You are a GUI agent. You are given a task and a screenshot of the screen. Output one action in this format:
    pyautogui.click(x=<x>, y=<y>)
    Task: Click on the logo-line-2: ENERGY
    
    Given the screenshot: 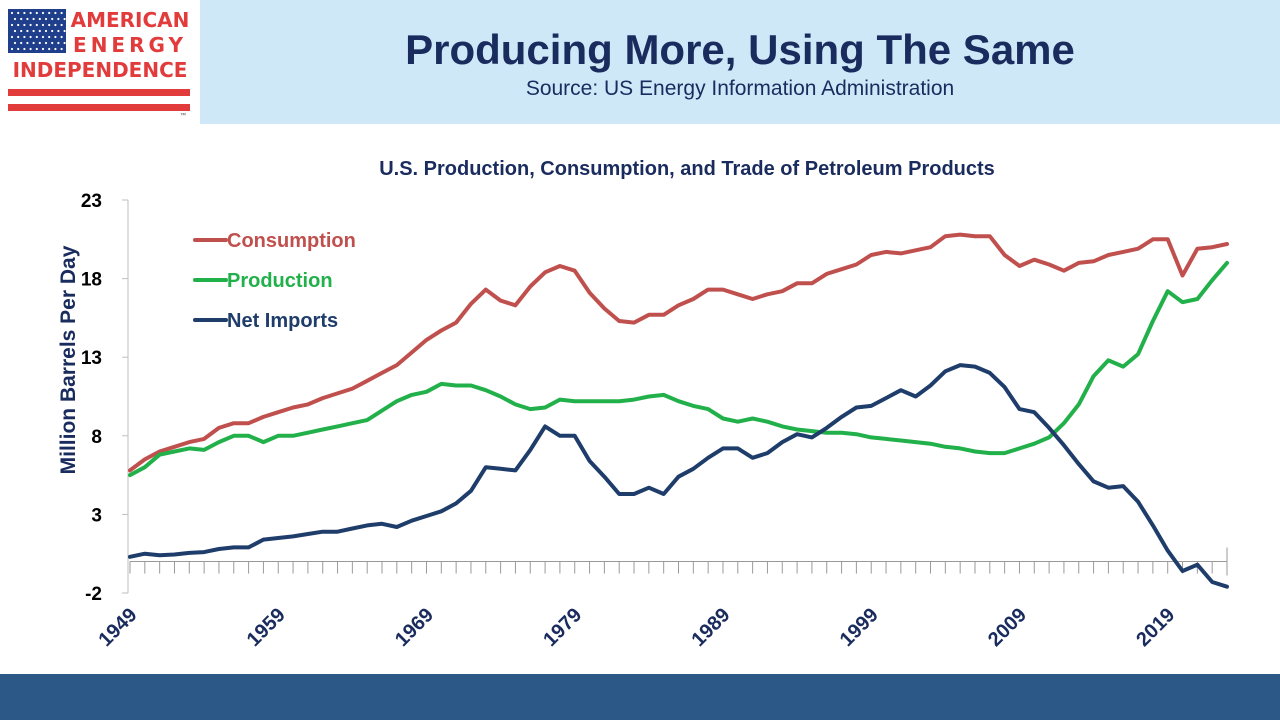 What is the action you would take?
    pyautogui.click(x=130, y=45)
    